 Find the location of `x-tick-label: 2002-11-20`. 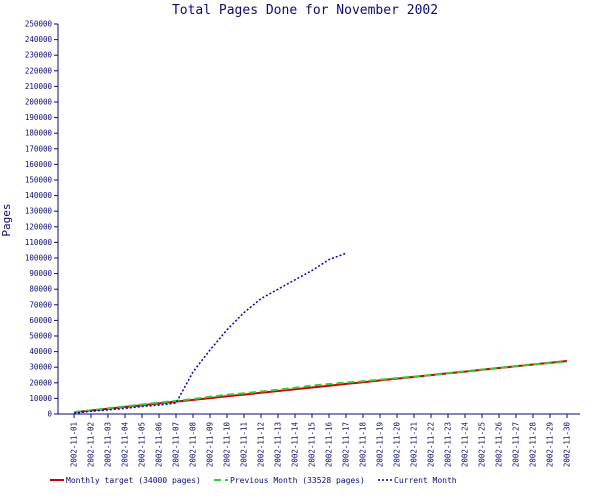

x-tick-label: 2002-11-20 is located at coordinates (397, 445).